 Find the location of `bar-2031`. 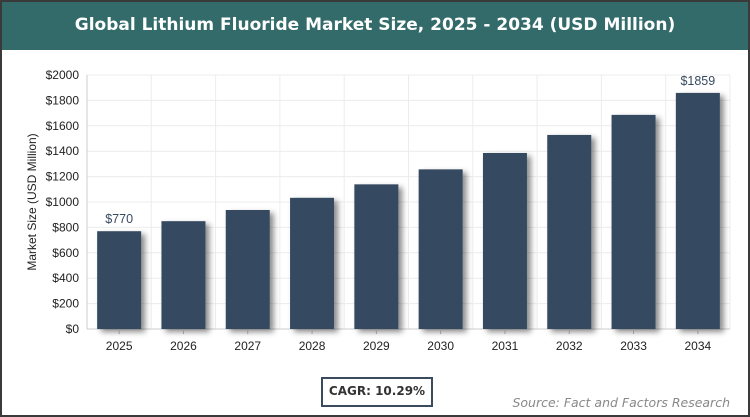

bar-2031 is located at coordinates (504, 240).